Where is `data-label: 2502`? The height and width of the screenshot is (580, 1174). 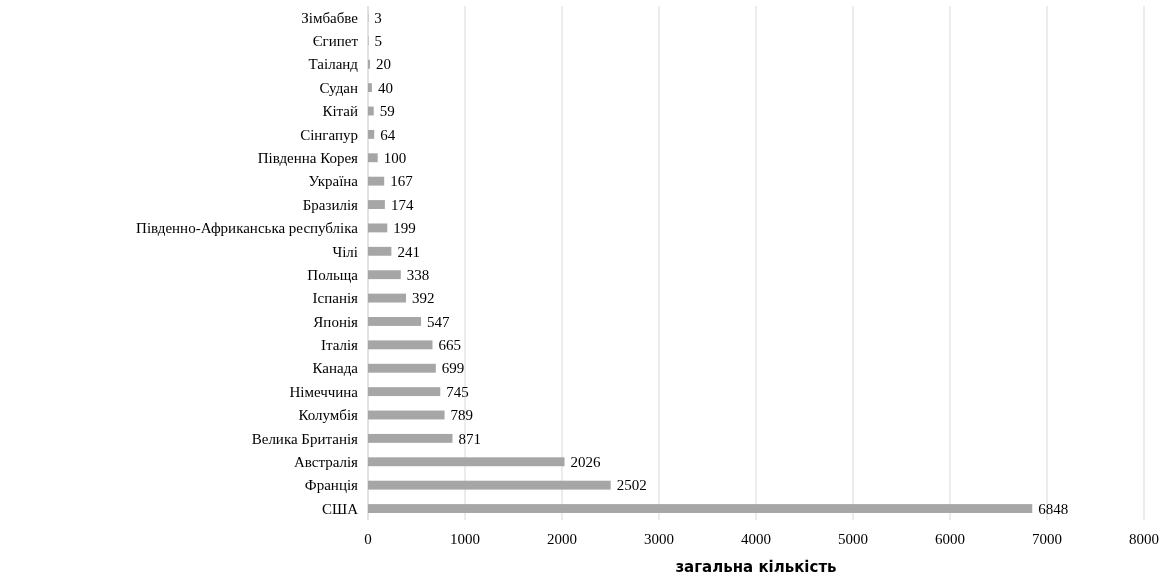 data-label: 2502 is located at coordinates (631, 485).